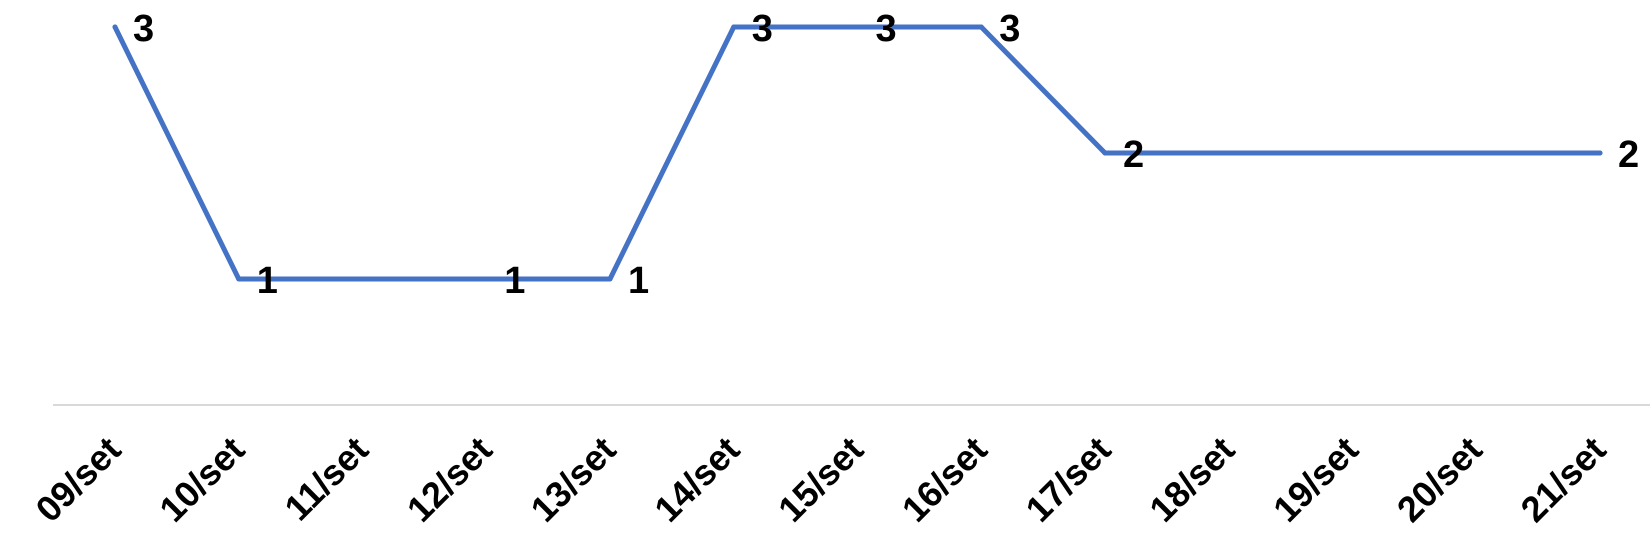 This screenshot has width=1650, height=560. What do you see at coordinates (77, 479) in the screenshot?
I see `x-tick-label: 09/set` at bounding box center [77, 479].